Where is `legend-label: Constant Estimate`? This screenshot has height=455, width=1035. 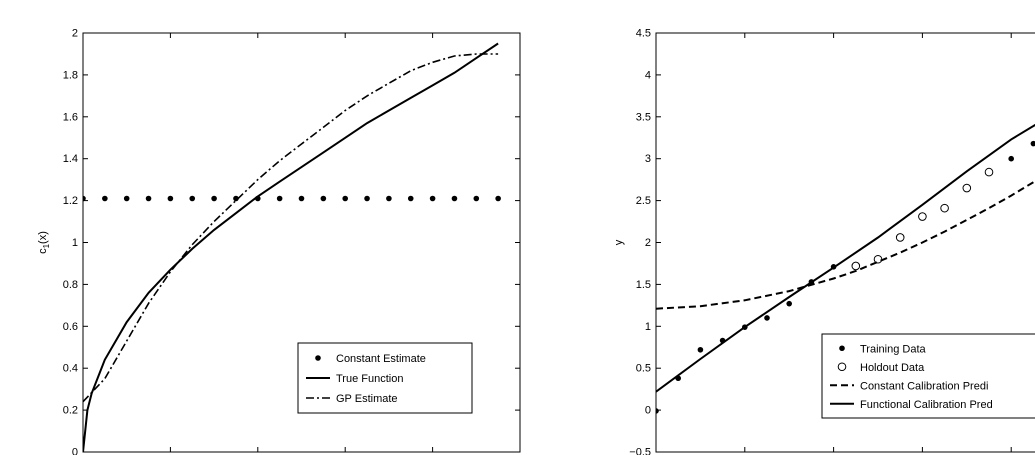 legend-label: Constant Estimate is located at coordinates (381, 359).